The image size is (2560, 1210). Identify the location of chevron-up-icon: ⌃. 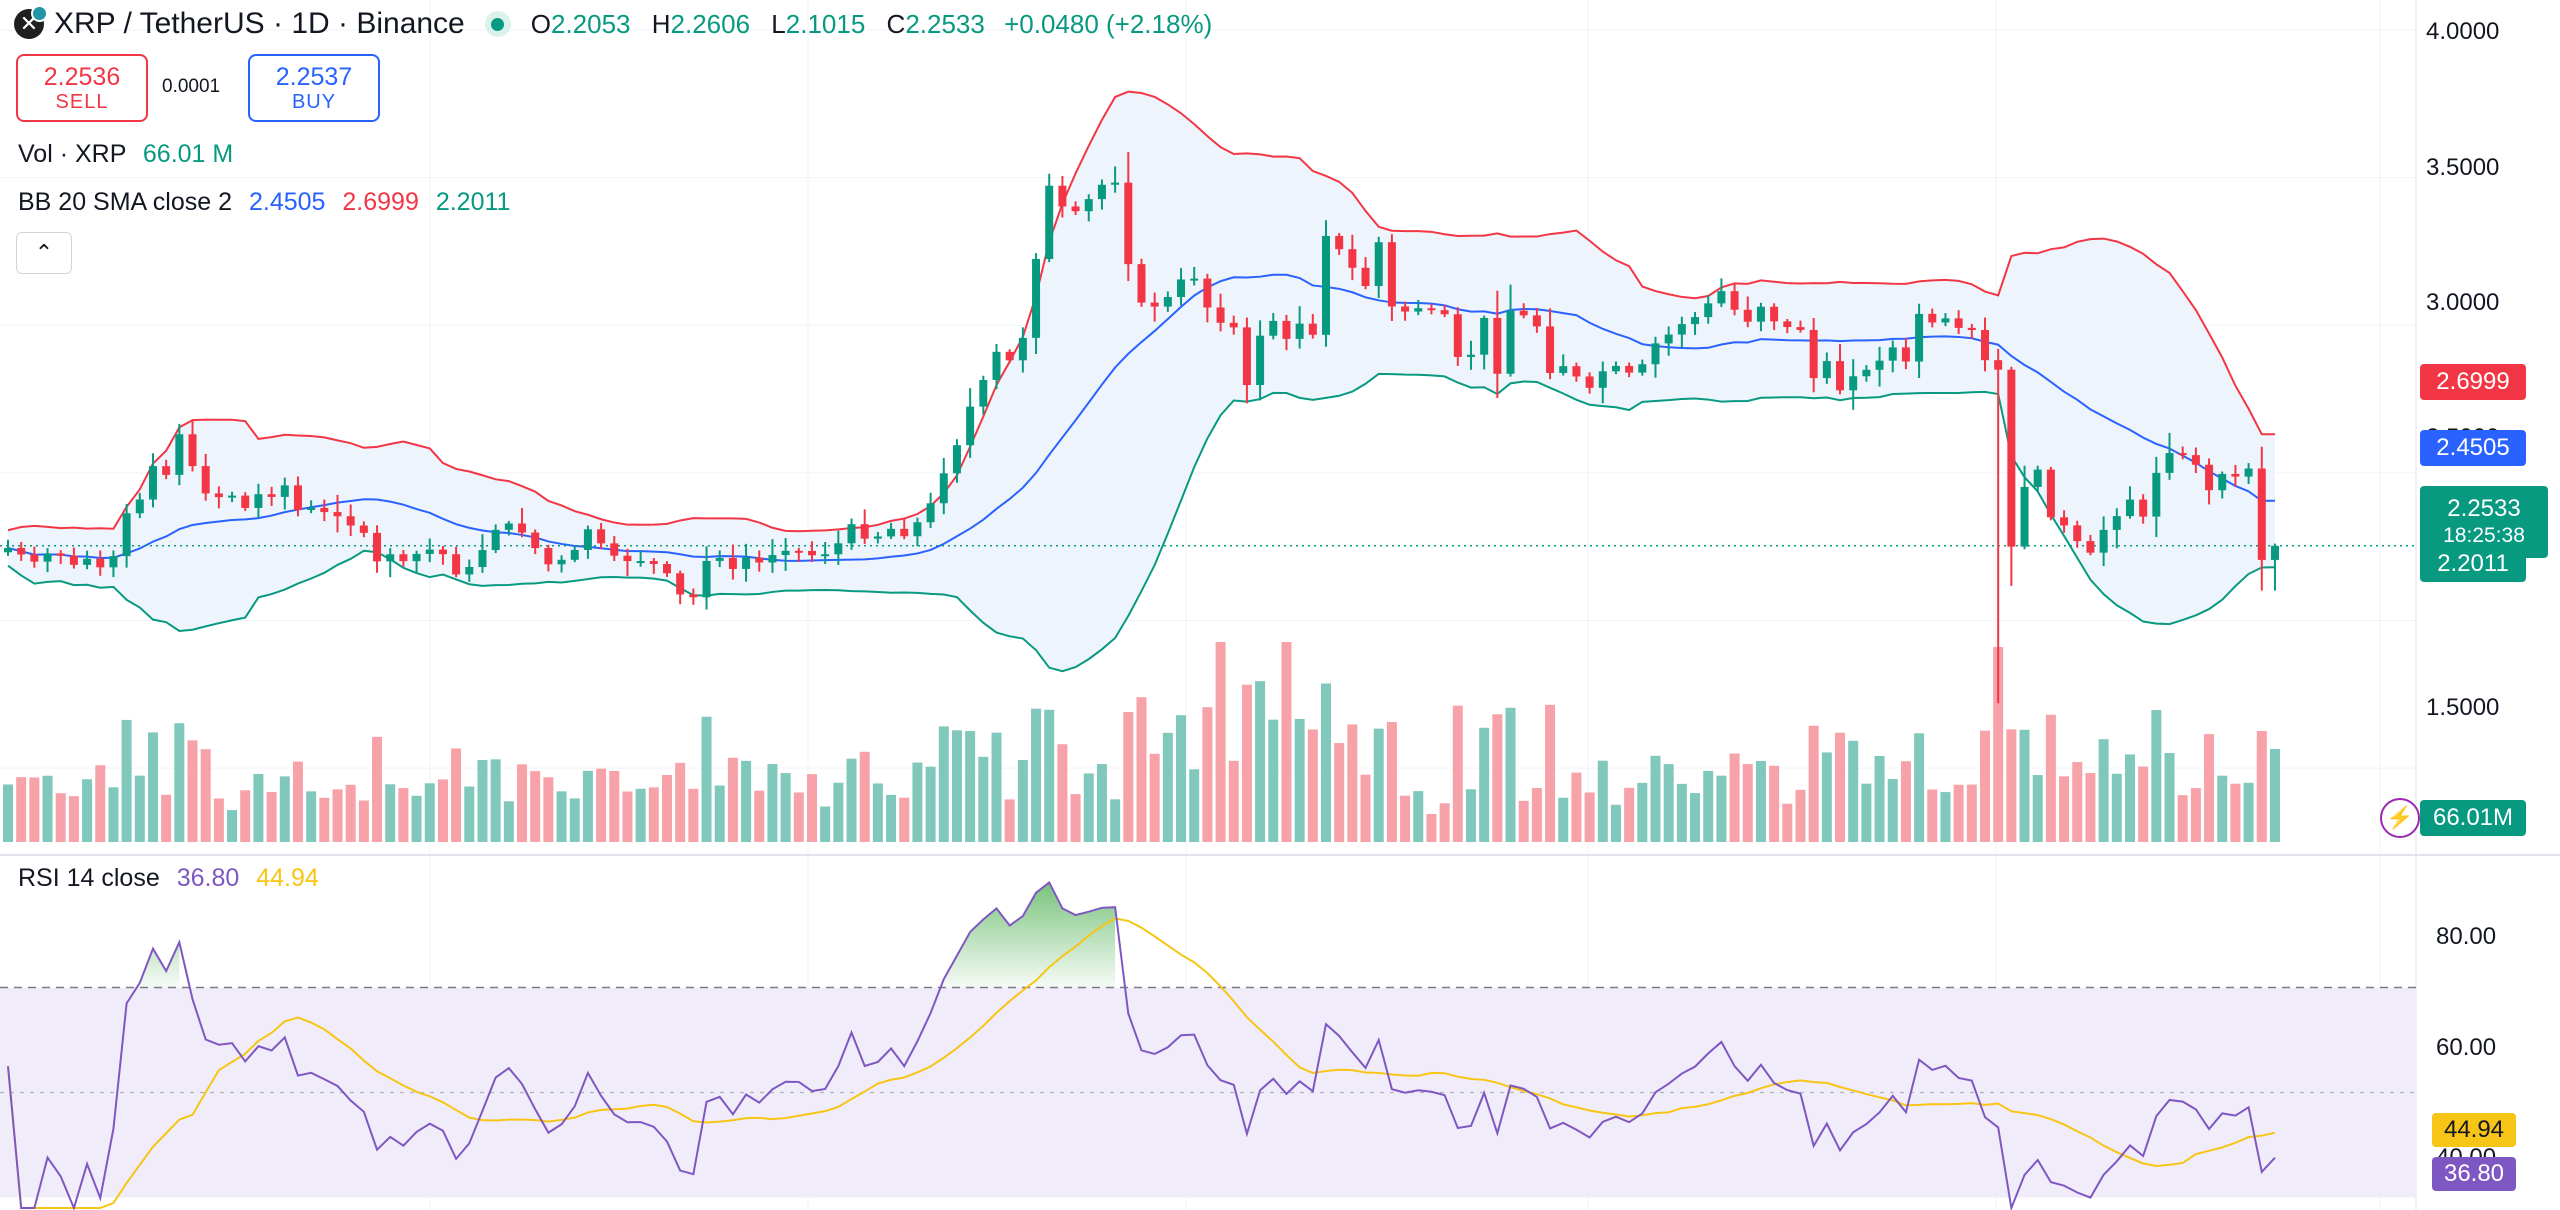
(44, 252).